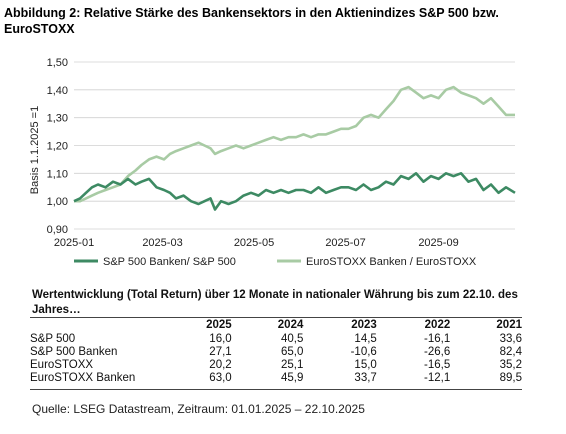  Describe the element at coordinates (365, 365) in the screenshot. I see `table-cell: 15,0` at that location.